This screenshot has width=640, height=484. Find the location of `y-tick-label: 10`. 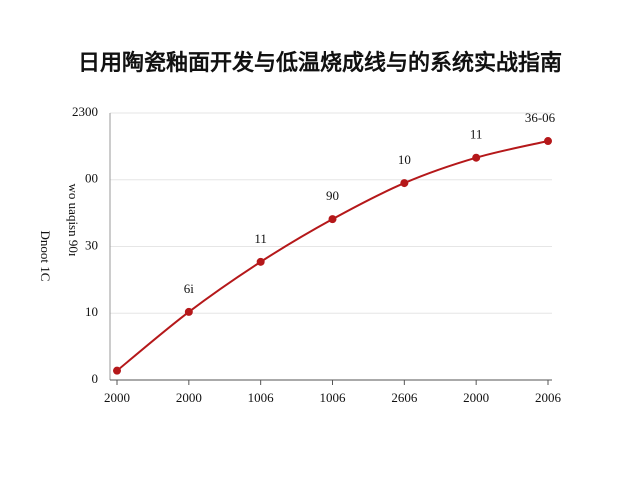

y-tick-label: 10 is located at coordinates (91, 311).